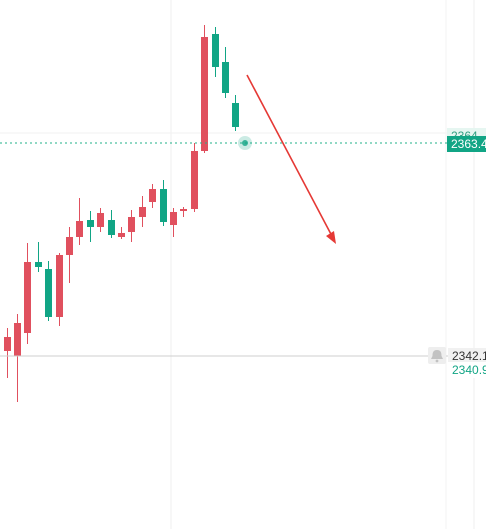 This screenshot has width=486, height=529. I want to click on current-price-label: 2363.4, so click(466, 144).